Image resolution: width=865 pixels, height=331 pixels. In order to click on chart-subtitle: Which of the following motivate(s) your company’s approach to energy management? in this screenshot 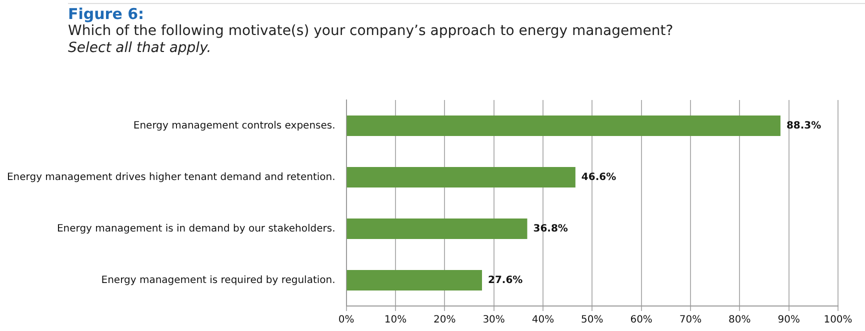, I will do `click(371, 31)`.